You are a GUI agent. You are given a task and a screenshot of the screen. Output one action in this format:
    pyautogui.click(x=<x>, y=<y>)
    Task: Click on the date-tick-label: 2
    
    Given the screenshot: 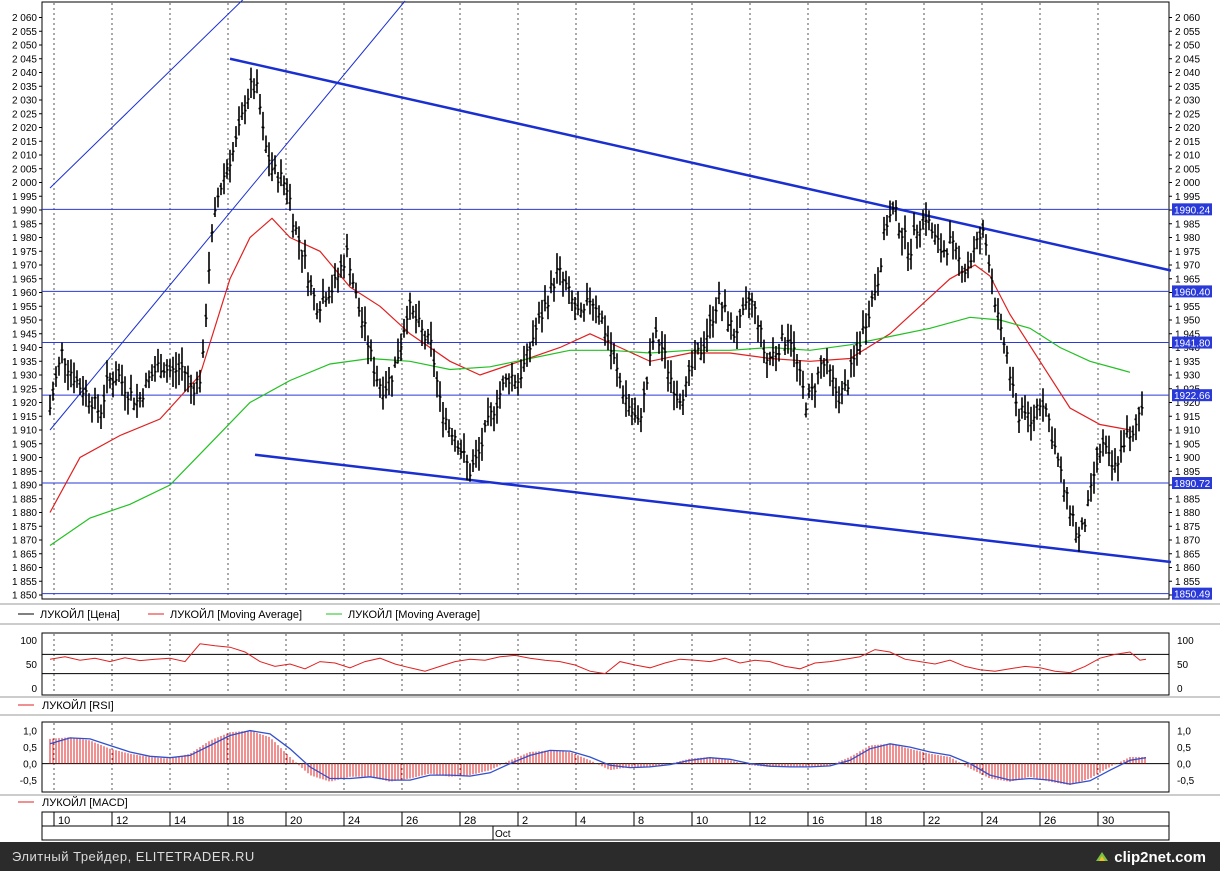 What is the action you would take?
    pyautogui.click(x=525, y=821)
    